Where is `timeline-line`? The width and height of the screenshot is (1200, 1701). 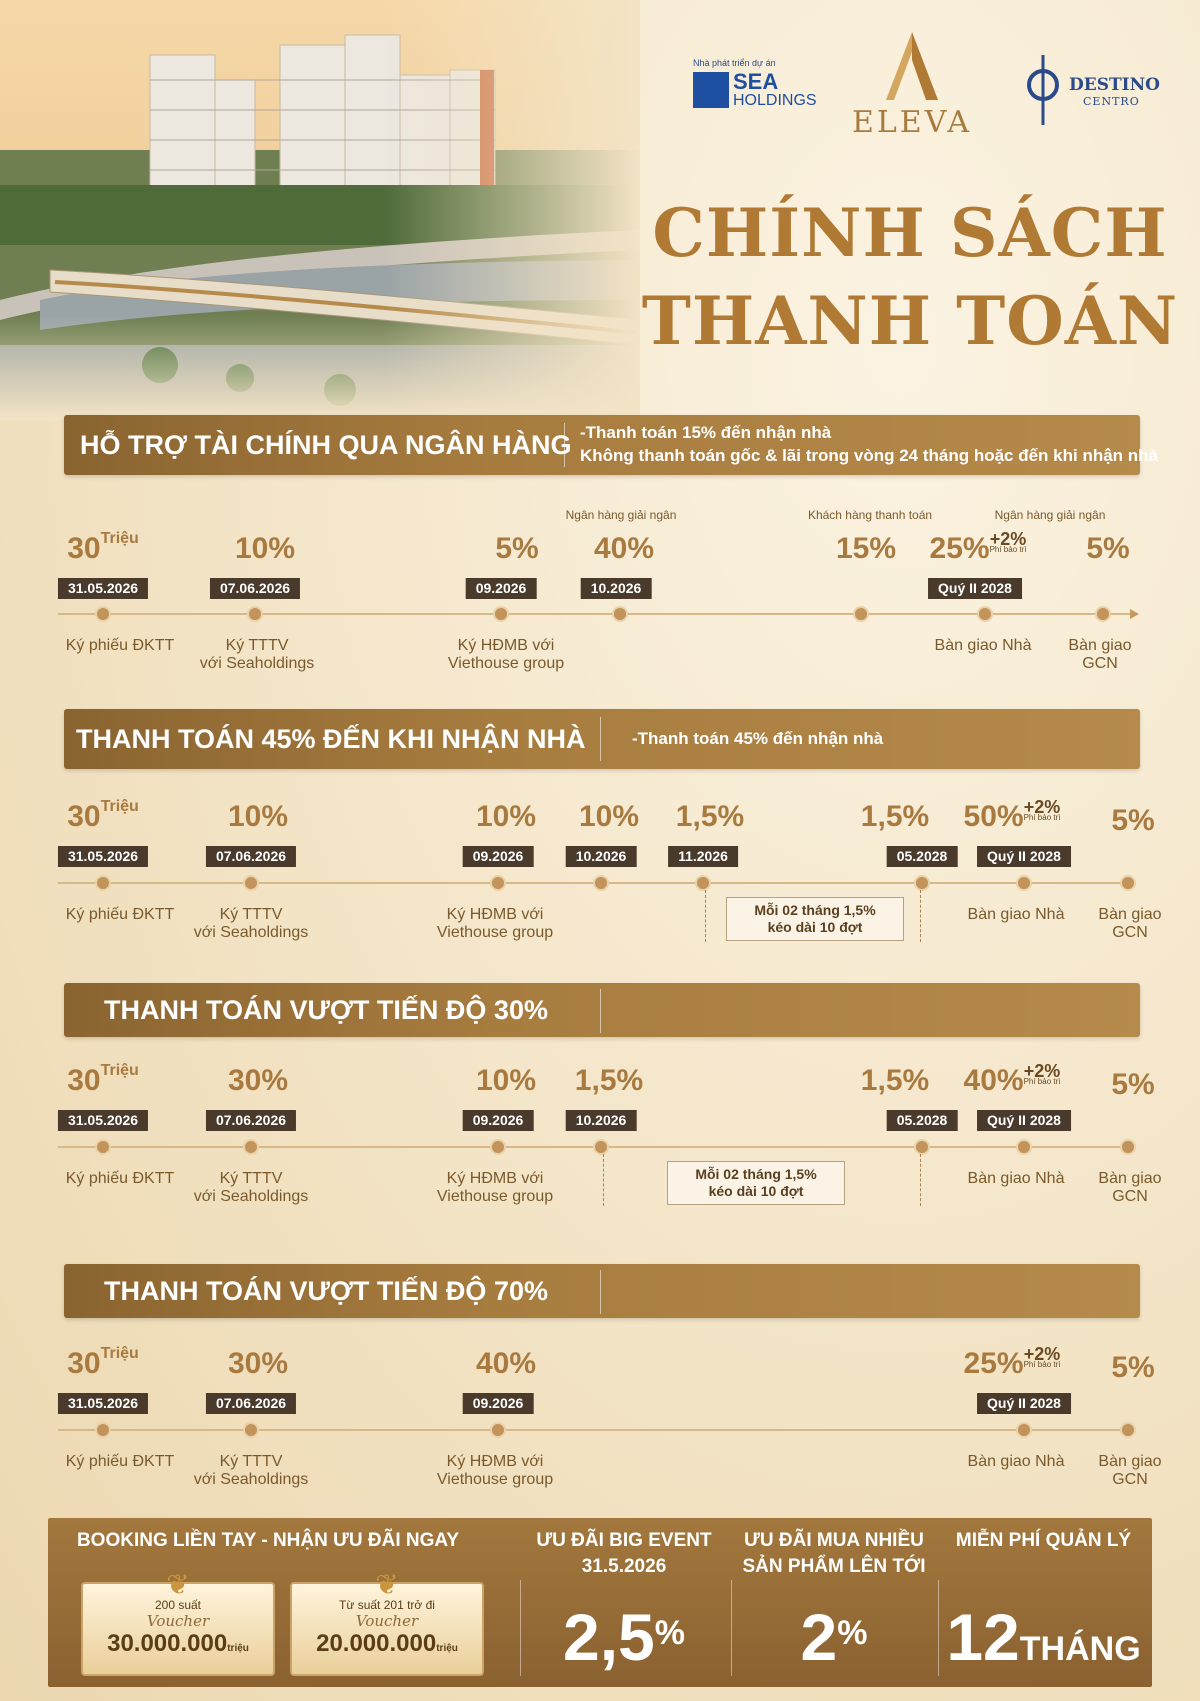 timeline-line is located at coordinates (595, 1430).